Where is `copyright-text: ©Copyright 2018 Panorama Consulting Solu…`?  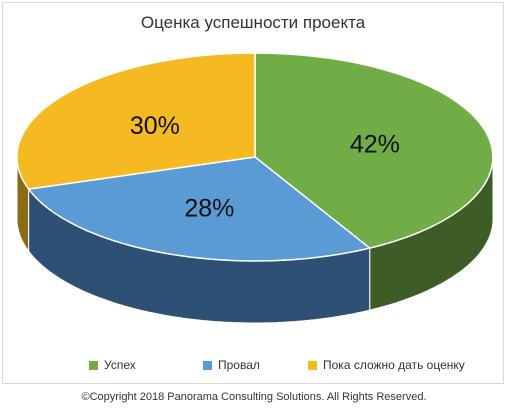
copyright-text: ©Copyright 2018 Panorama Consulting Solu… is located at coordinates (254, 397).